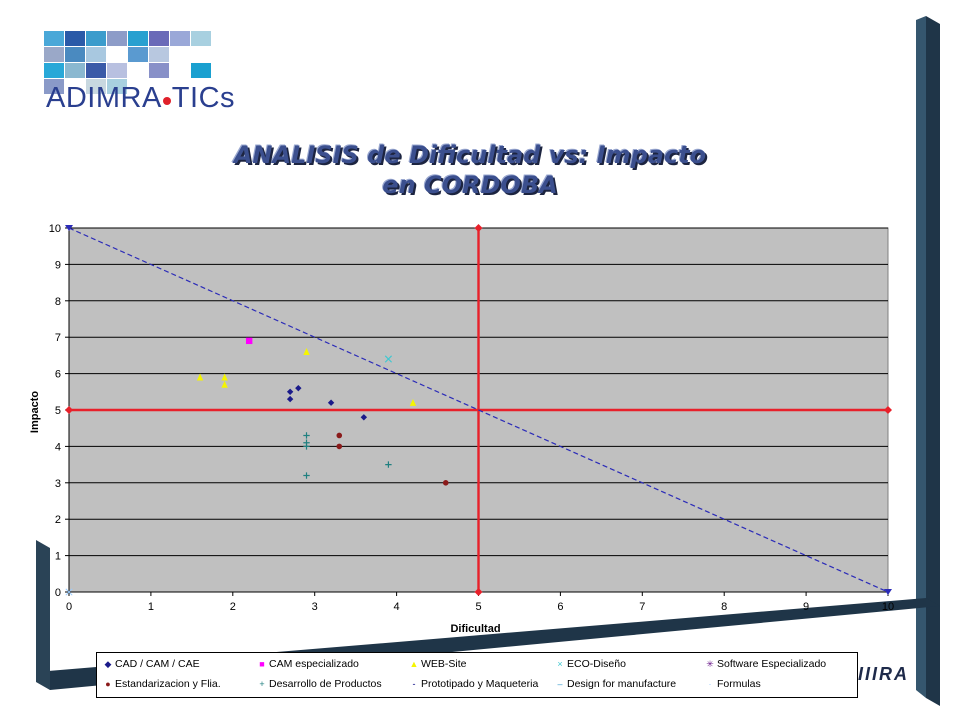 Image resolution: width=960 pixels, height=720 pixels. Describe the element at coordinates (157, 664) in the screenshot. I see `legend-label: CAD / CAM / CAE` at that location.